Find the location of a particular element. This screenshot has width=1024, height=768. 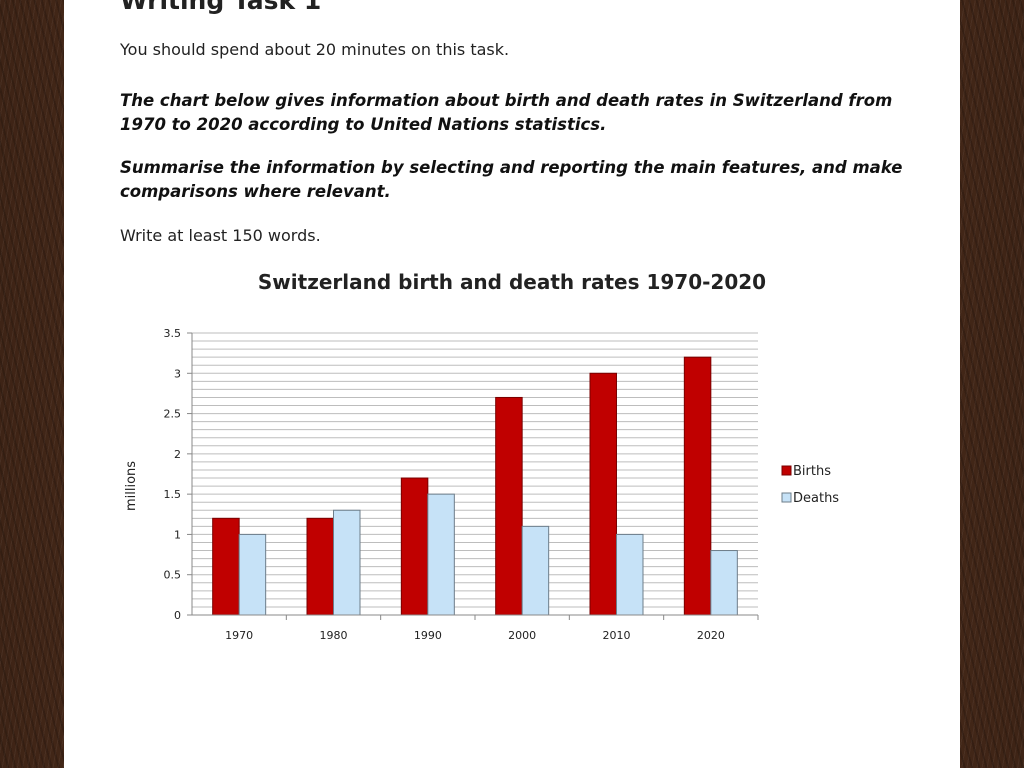

x-tick-label: 2000 is located at coordinates (522, 635).